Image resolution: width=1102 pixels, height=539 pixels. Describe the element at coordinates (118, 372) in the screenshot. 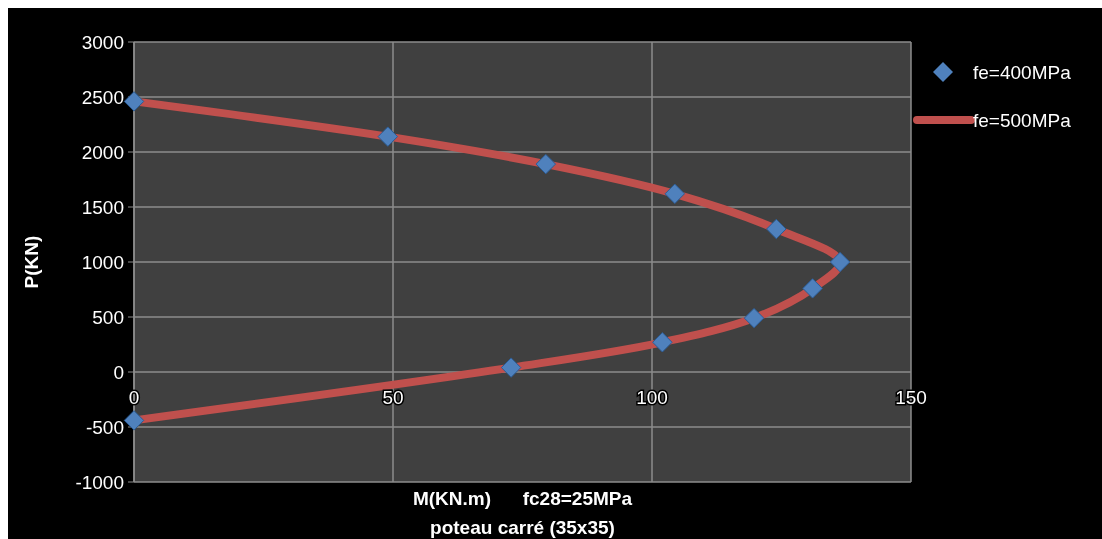

I see `y-tick-label: 0` at that location.